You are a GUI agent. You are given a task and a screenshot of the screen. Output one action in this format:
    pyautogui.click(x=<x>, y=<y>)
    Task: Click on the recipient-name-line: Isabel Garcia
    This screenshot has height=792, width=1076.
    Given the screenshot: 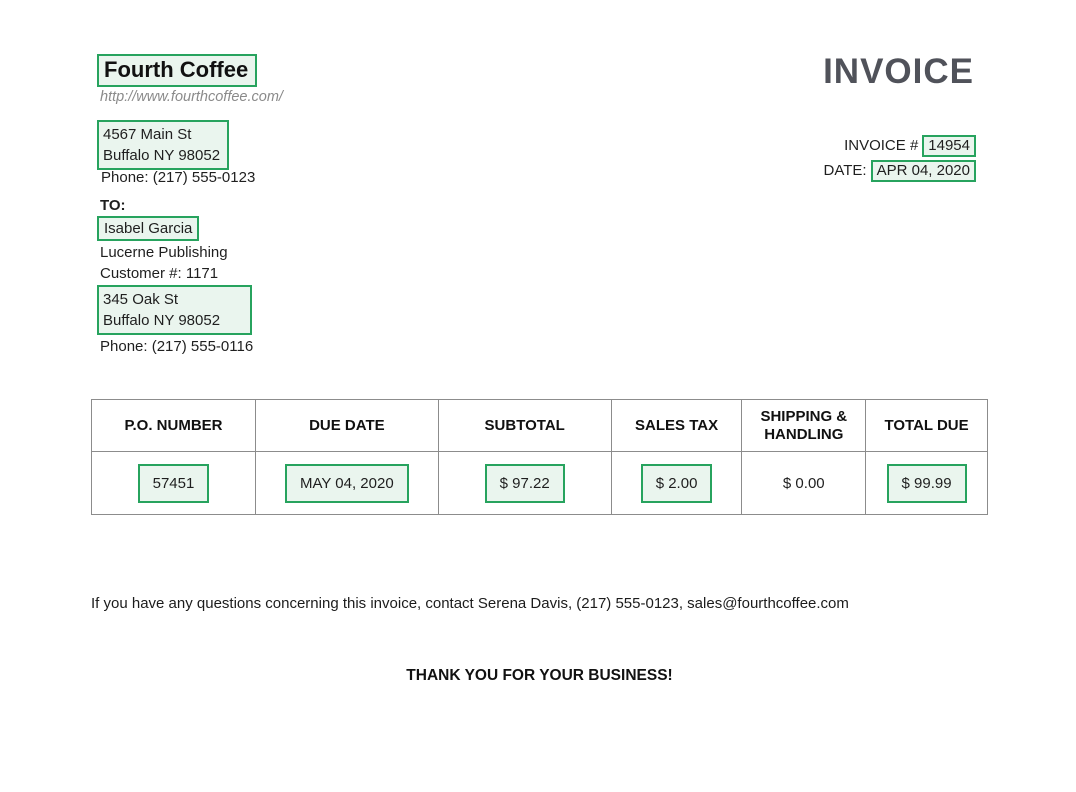 What is the action you would take?
    pyautogui.click(x=175, y=228)
    